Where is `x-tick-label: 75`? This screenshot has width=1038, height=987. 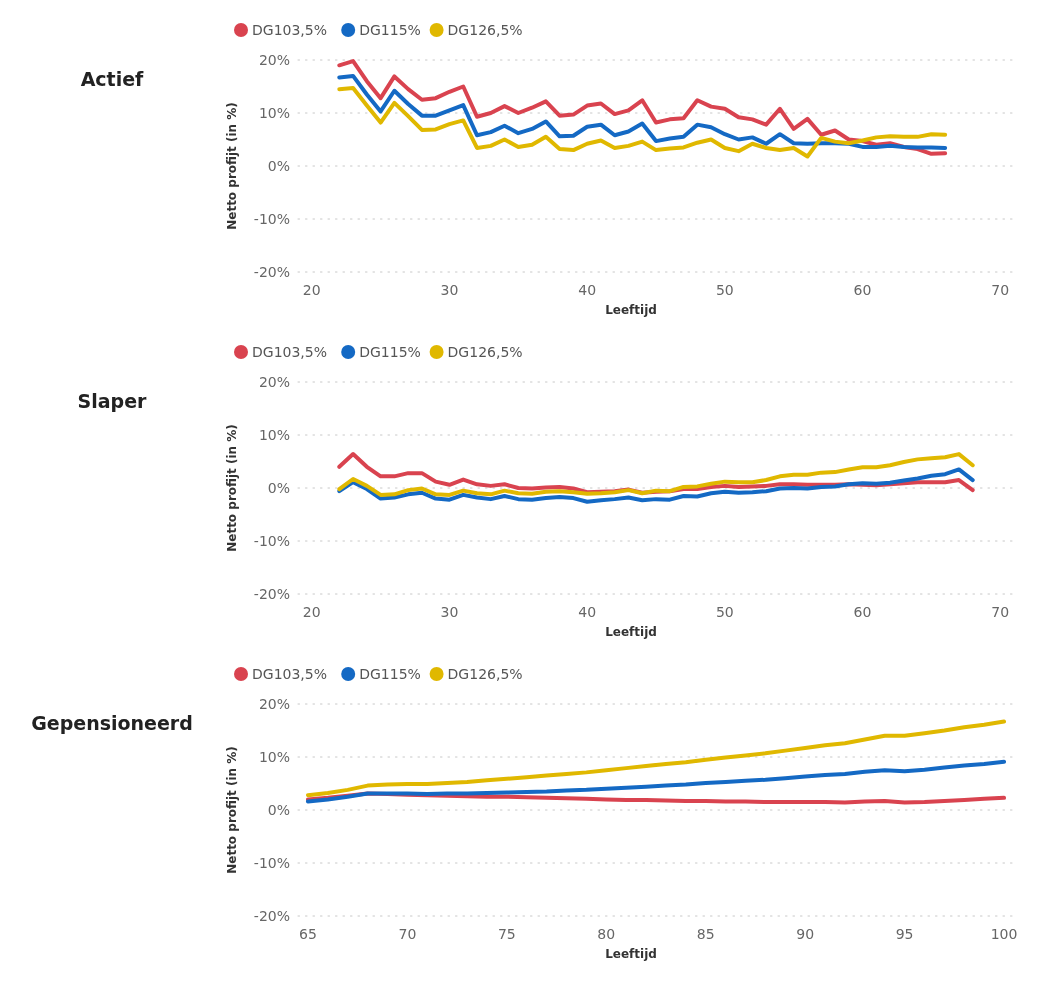 x-tick-label: 75 is located at coordinates (506, 934).